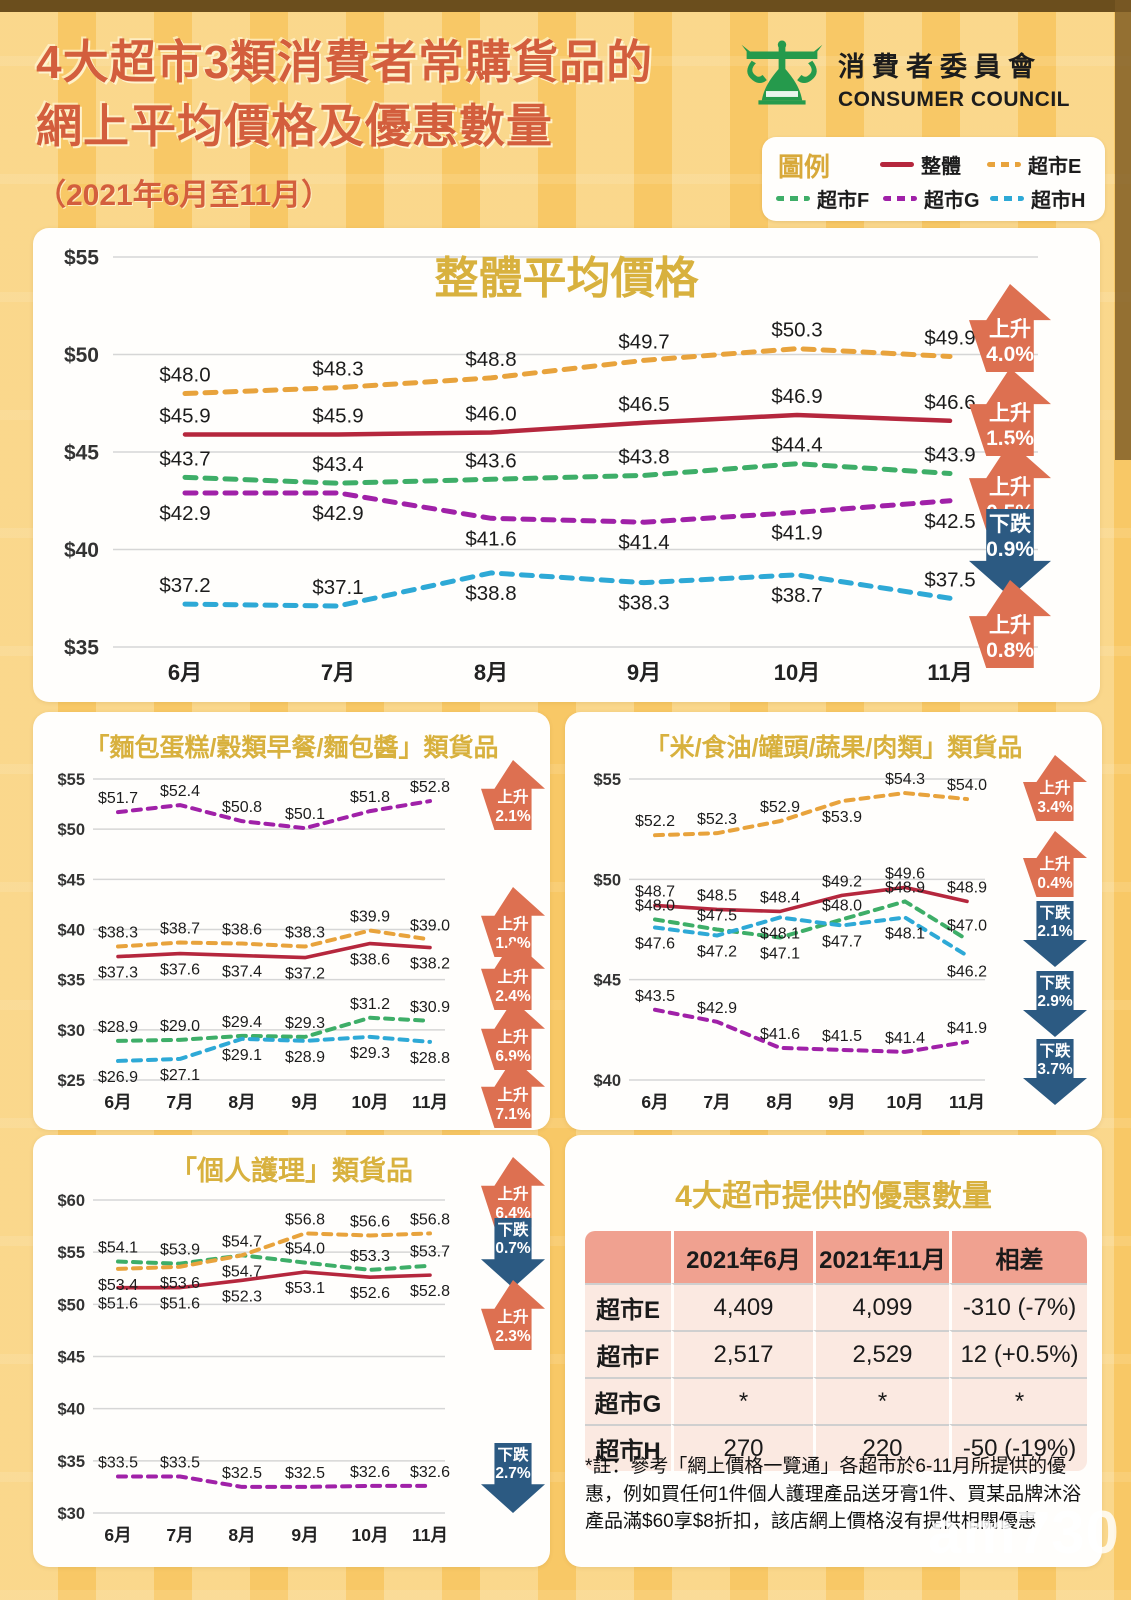 This screenshot has width=1131, height=1600. Describe the element at coordinates (291, 748) in the screenshot. I see `chart-title-bread: 「麵包蛋糕/穀類早餐/麵包醬」類貨品` at that location.